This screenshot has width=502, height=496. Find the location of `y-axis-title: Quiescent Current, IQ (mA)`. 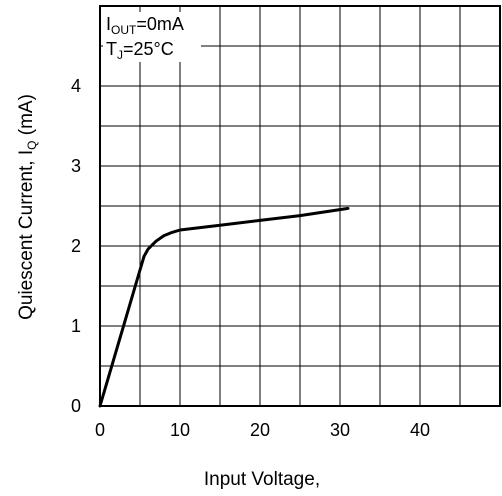

y-axis-title: Quiescent Current, IQ (mA) is located at coordinates (27, 207).